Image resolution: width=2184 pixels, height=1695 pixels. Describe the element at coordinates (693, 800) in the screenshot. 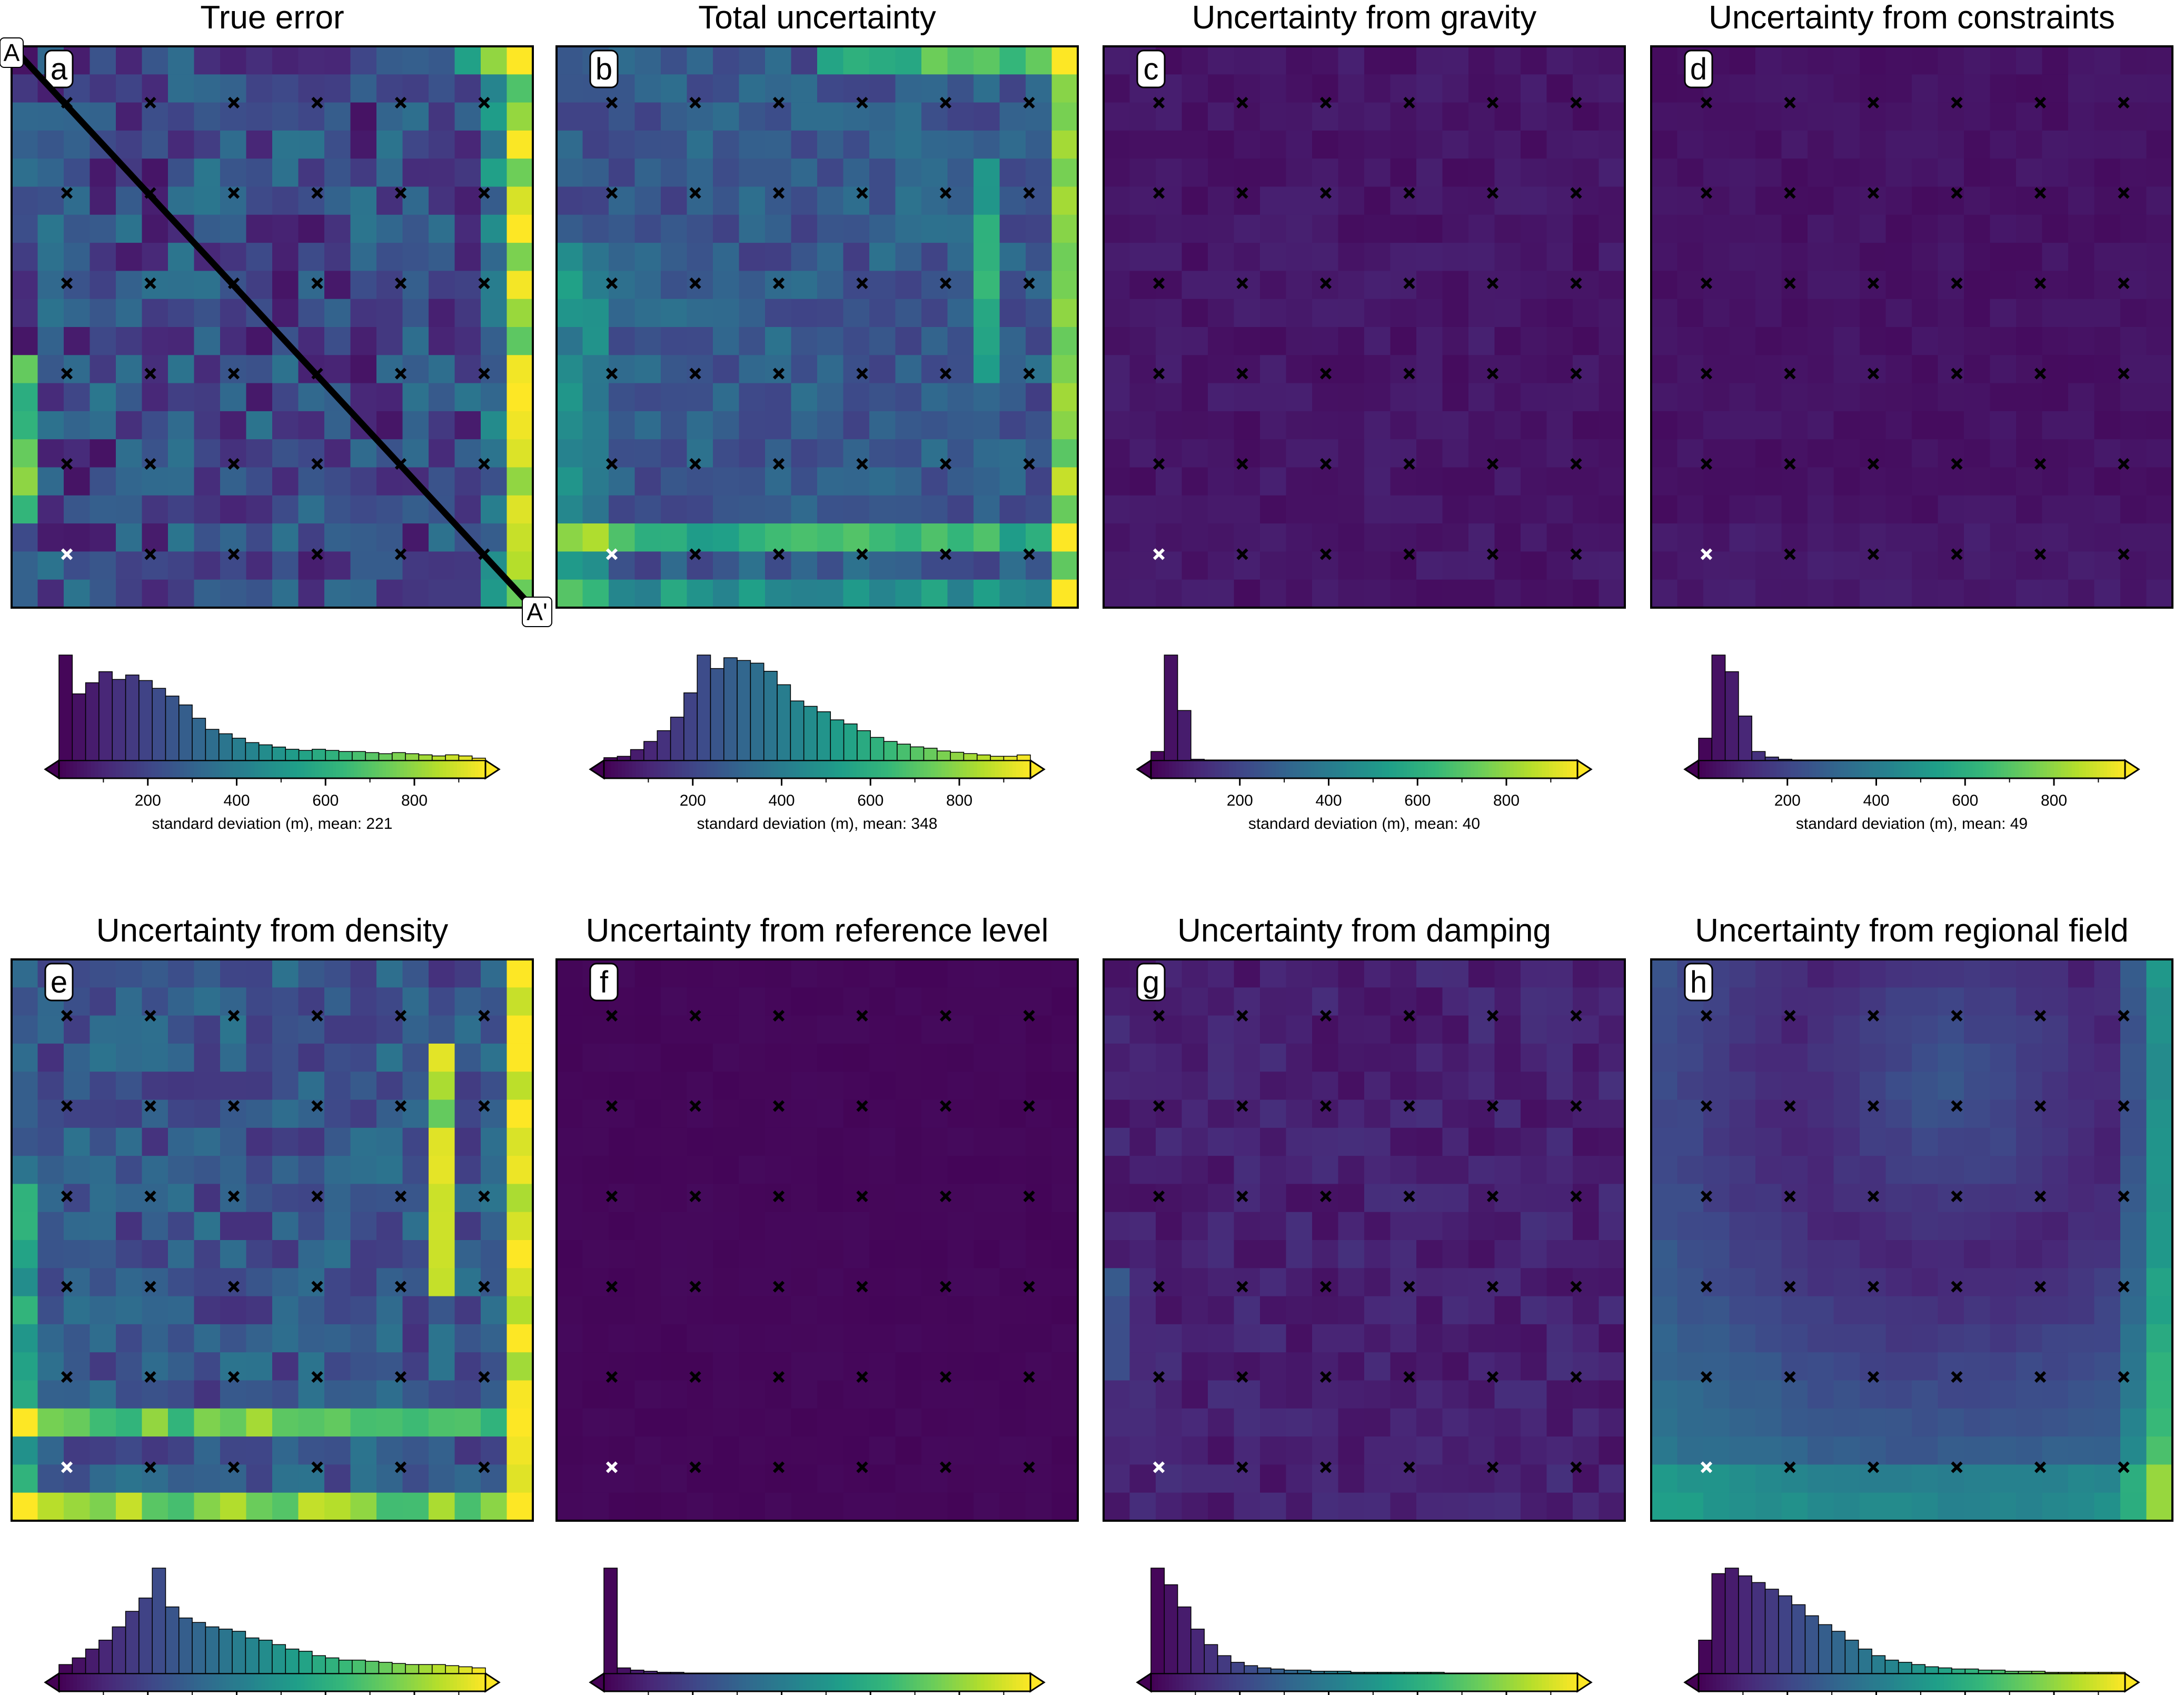

I see `colorbar-tick-label: 200` at that location.